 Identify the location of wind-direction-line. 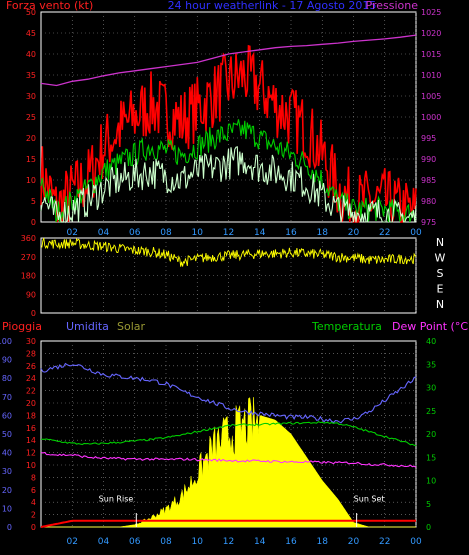
(228, 252).